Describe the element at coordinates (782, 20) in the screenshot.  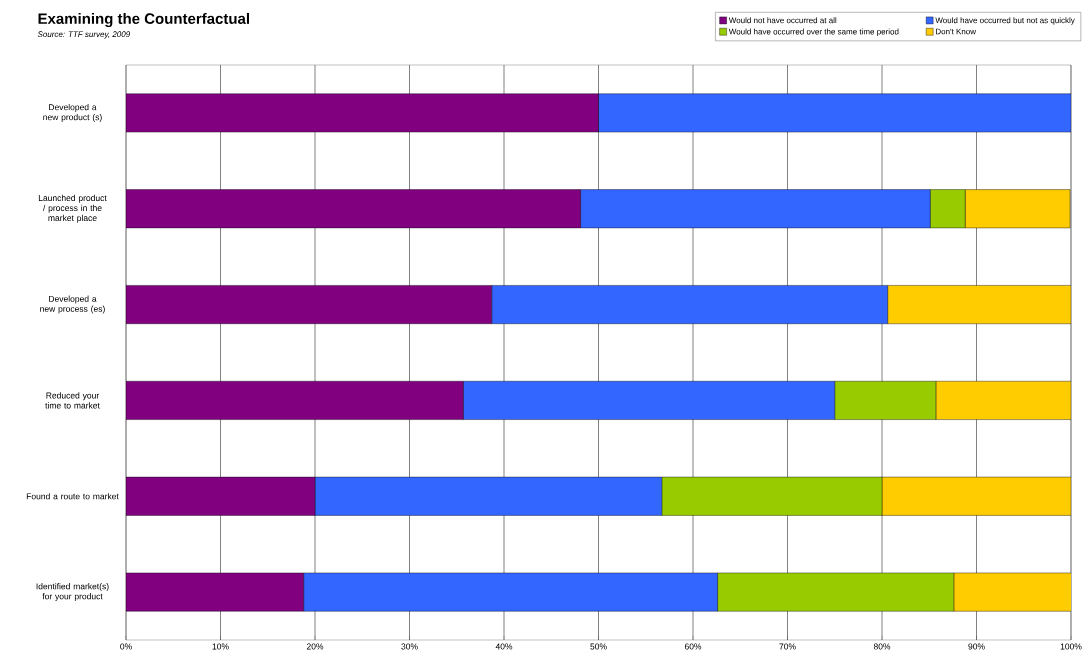
I see `legend-label: Would not have occurred at all` at that location.